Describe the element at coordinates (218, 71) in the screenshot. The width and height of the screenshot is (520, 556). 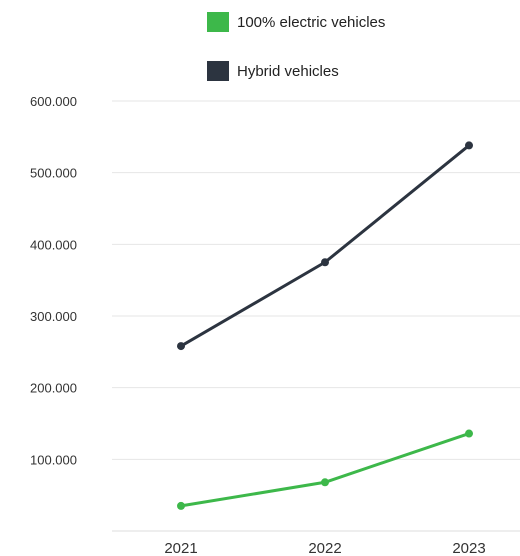
I see `legend-swatch-hybrid` at that location.